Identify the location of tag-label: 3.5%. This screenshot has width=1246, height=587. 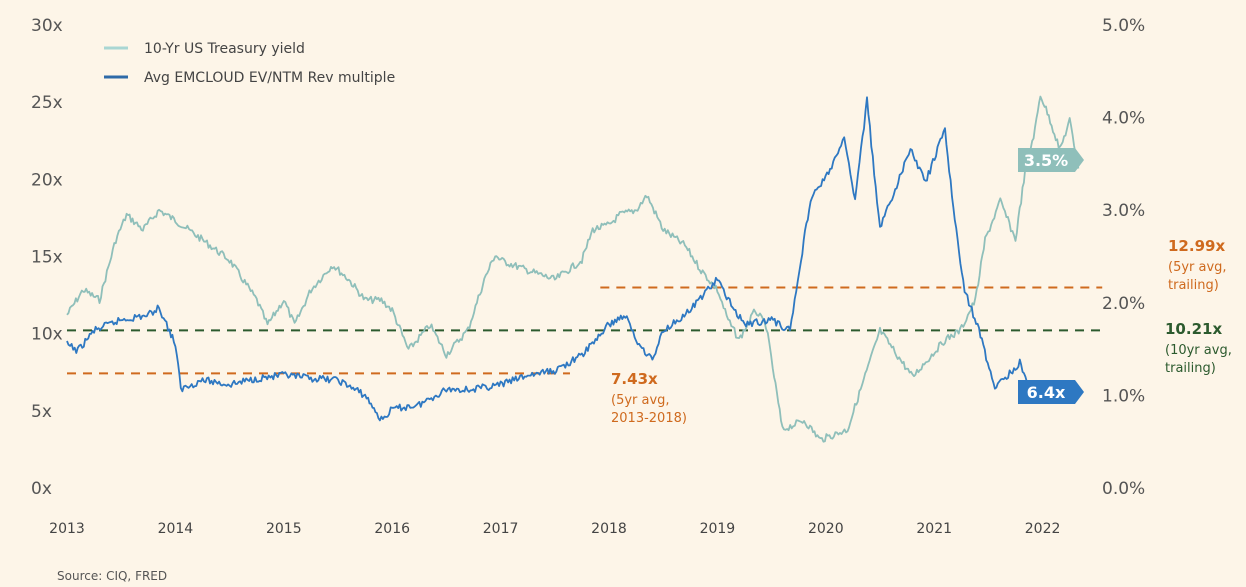
(1046, 160).